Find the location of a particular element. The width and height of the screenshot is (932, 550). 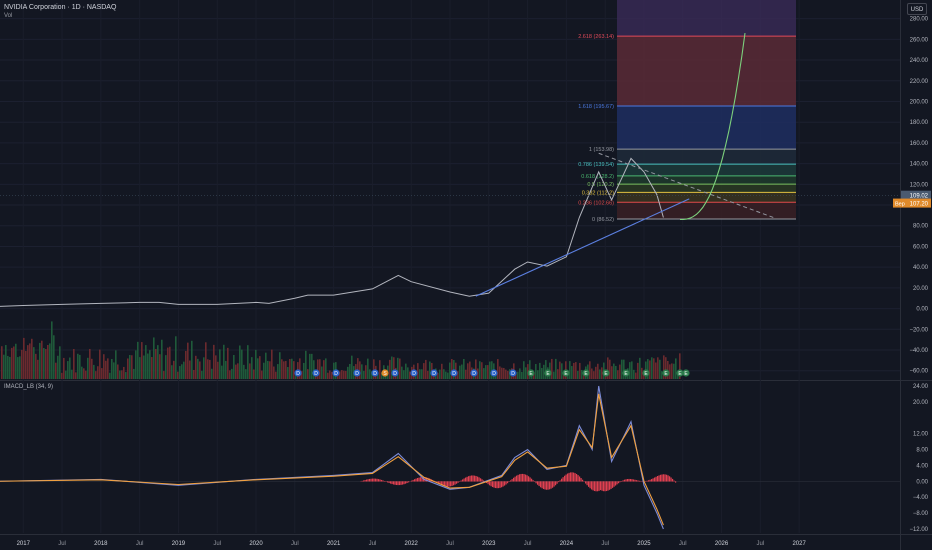

event-marker-label: D is located at coordinates (375, 374).